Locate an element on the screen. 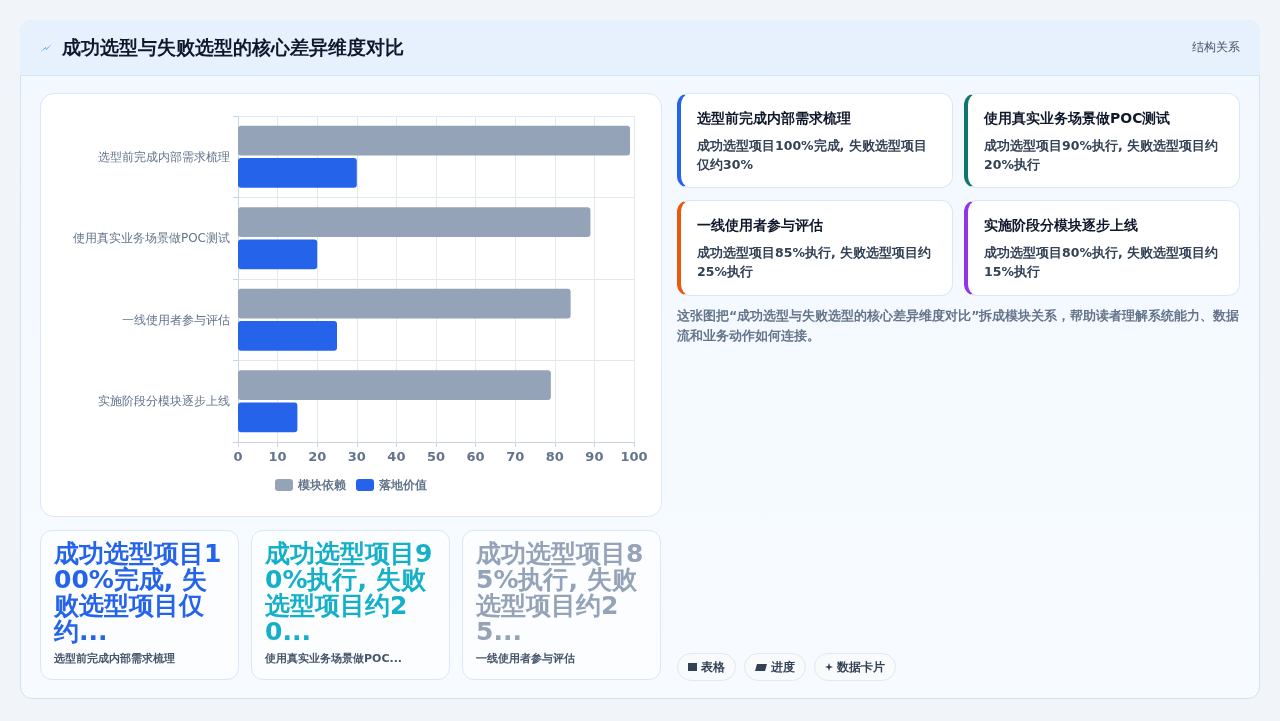 This screenshot has height=721, width=1280. text: 成功选型项目80%执行, 失败选型项目约15%执行 is located at coordinates (1102, 262).